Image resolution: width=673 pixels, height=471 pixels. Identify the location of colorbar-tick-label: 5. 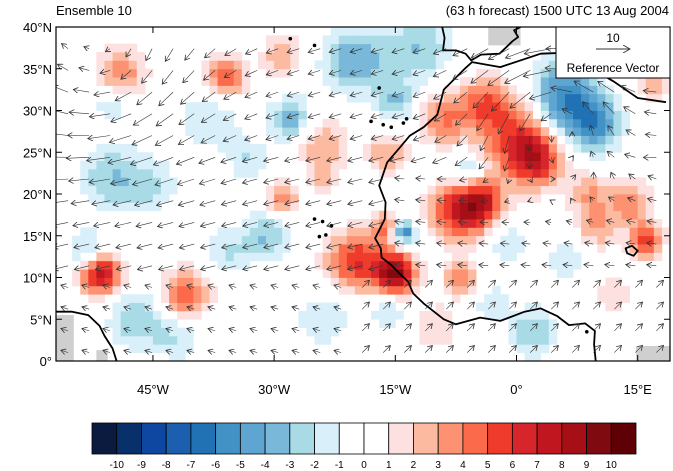
(488, 465).